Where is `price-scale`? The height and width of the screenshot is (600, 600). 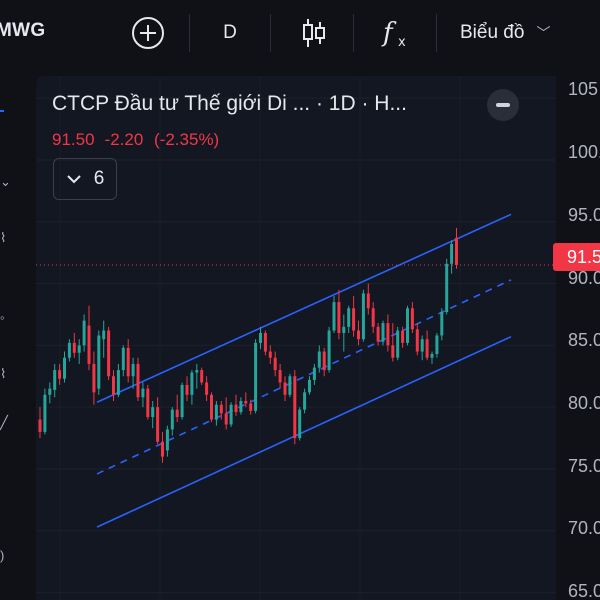 price-scale is located at coordinates (578, 333).